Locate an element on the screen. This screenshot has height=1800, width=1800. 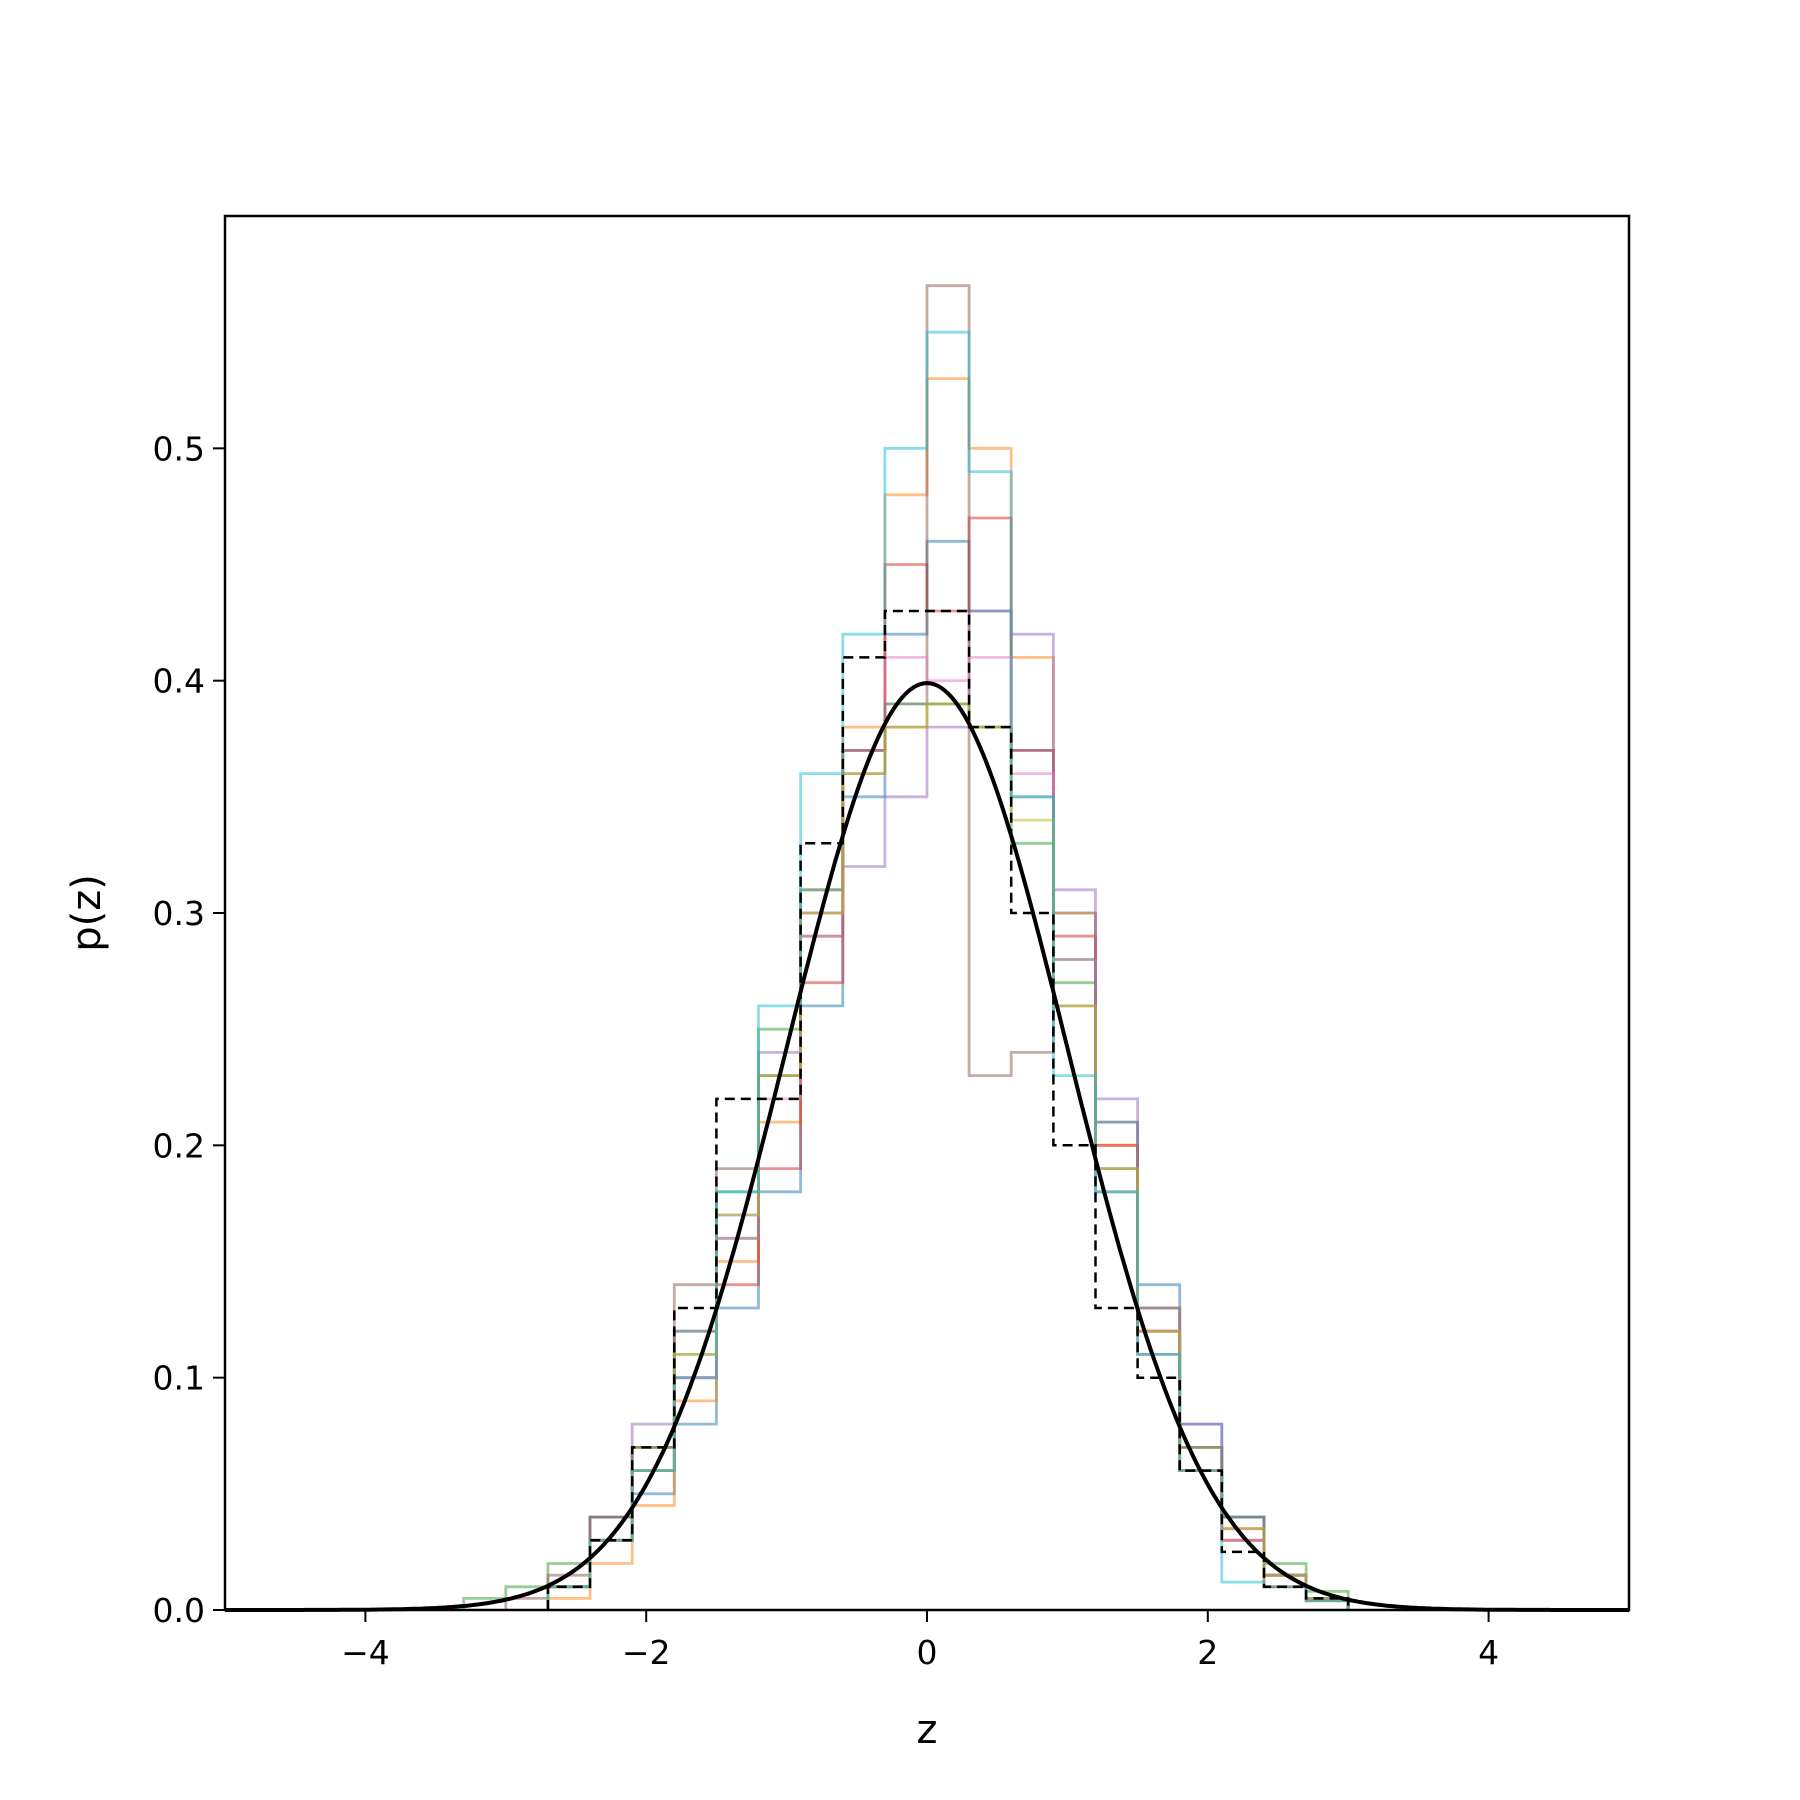
y-tick-label: 0.1 is located at coordinates (179, 1378).